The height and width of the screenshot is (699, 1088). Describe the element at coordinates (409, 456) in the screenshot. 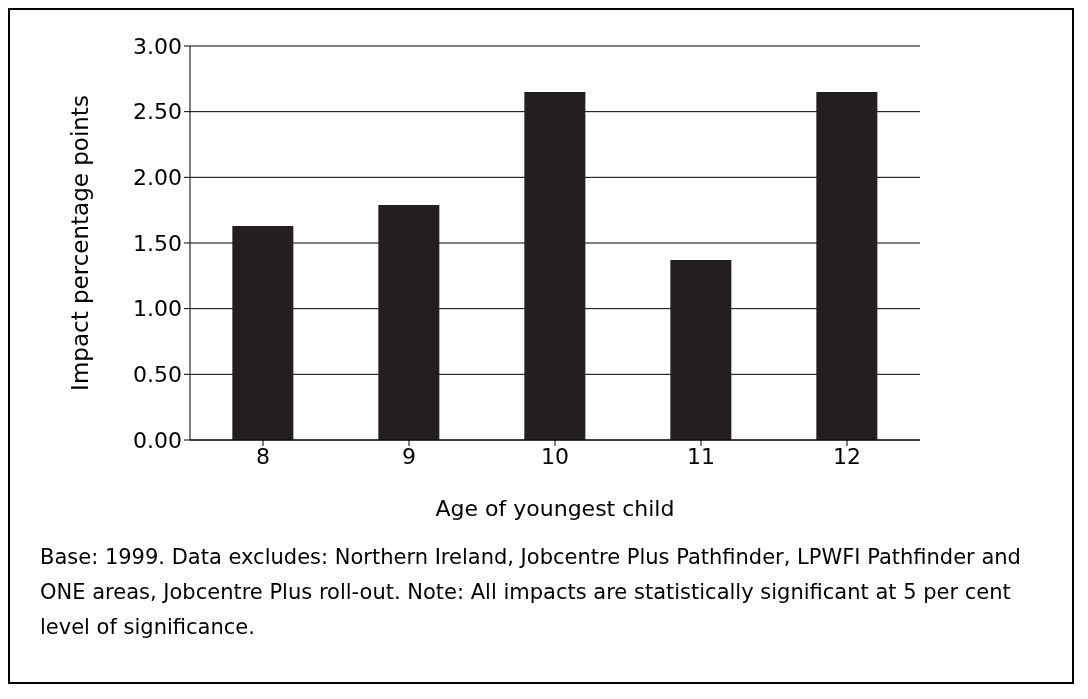

I see `x-tick-label: 9` at that location.